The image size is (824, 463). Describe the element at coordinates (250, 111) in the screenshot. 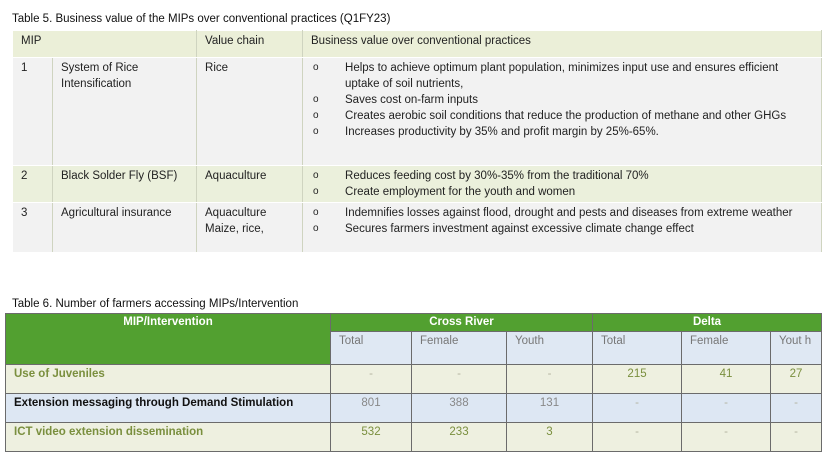

I see `value-chain: Rice` at that location.